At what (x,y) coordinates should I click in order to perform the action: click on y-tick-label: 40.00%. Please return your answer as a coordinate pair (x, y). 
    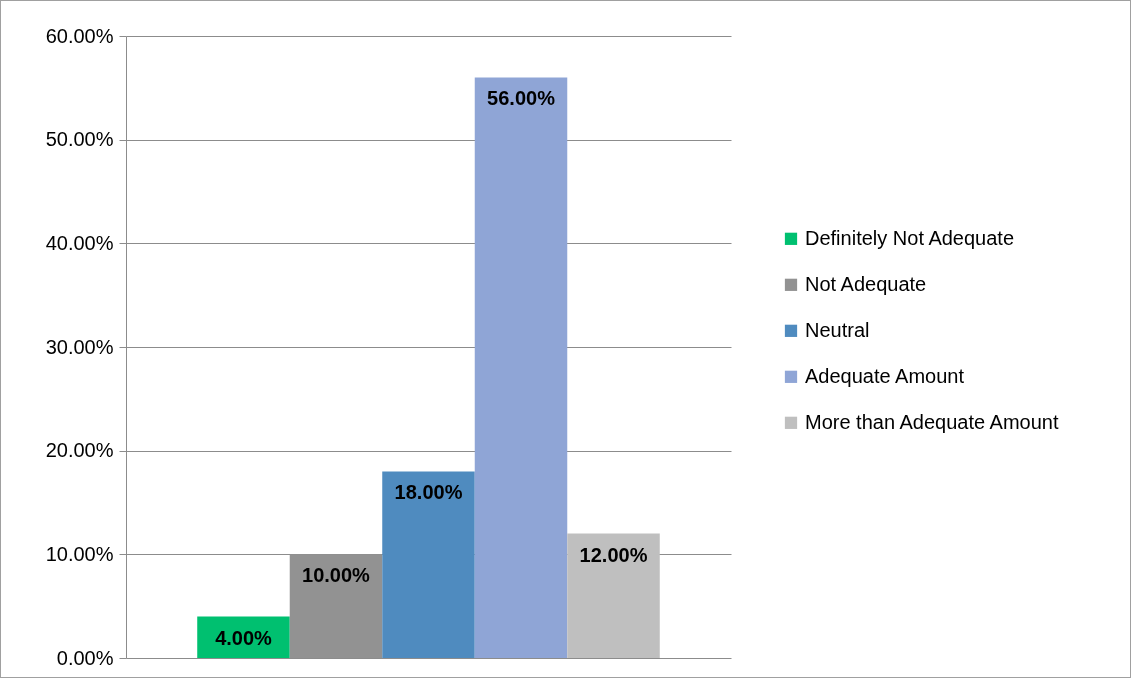
    Looking at the image, I should click on (79, 242).